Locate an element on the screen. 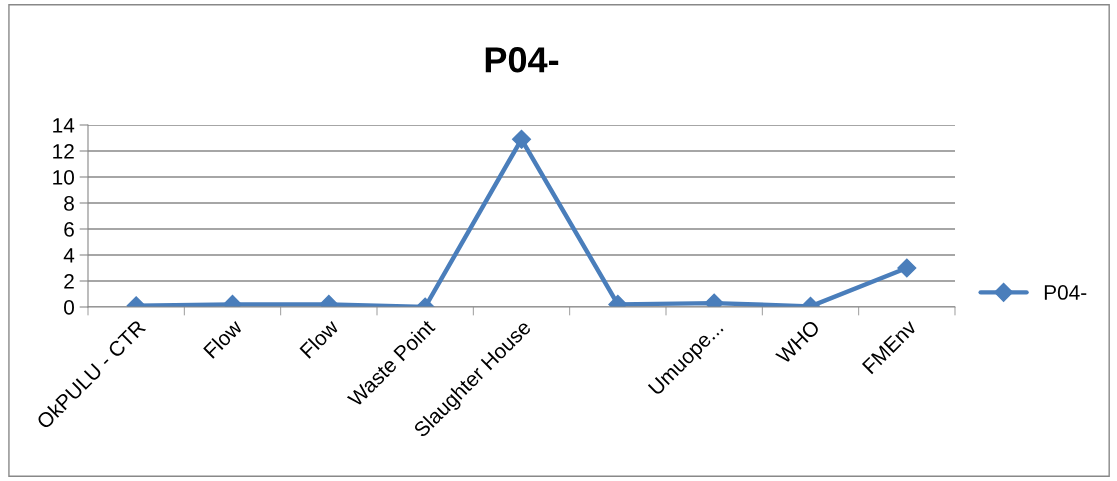 Image resolution: width=1117 pixels, height=481 pixels. y-tick-label: 10 is located at coordinates (63, 177).